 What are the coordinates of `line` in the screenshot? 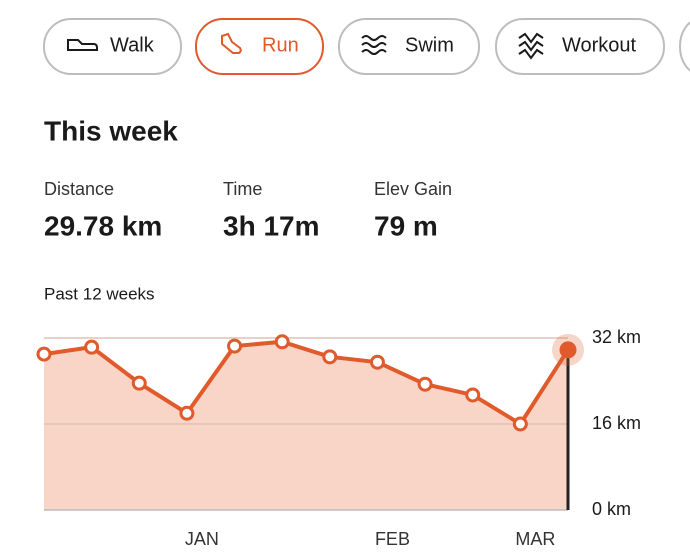 It's located at (306, 382).